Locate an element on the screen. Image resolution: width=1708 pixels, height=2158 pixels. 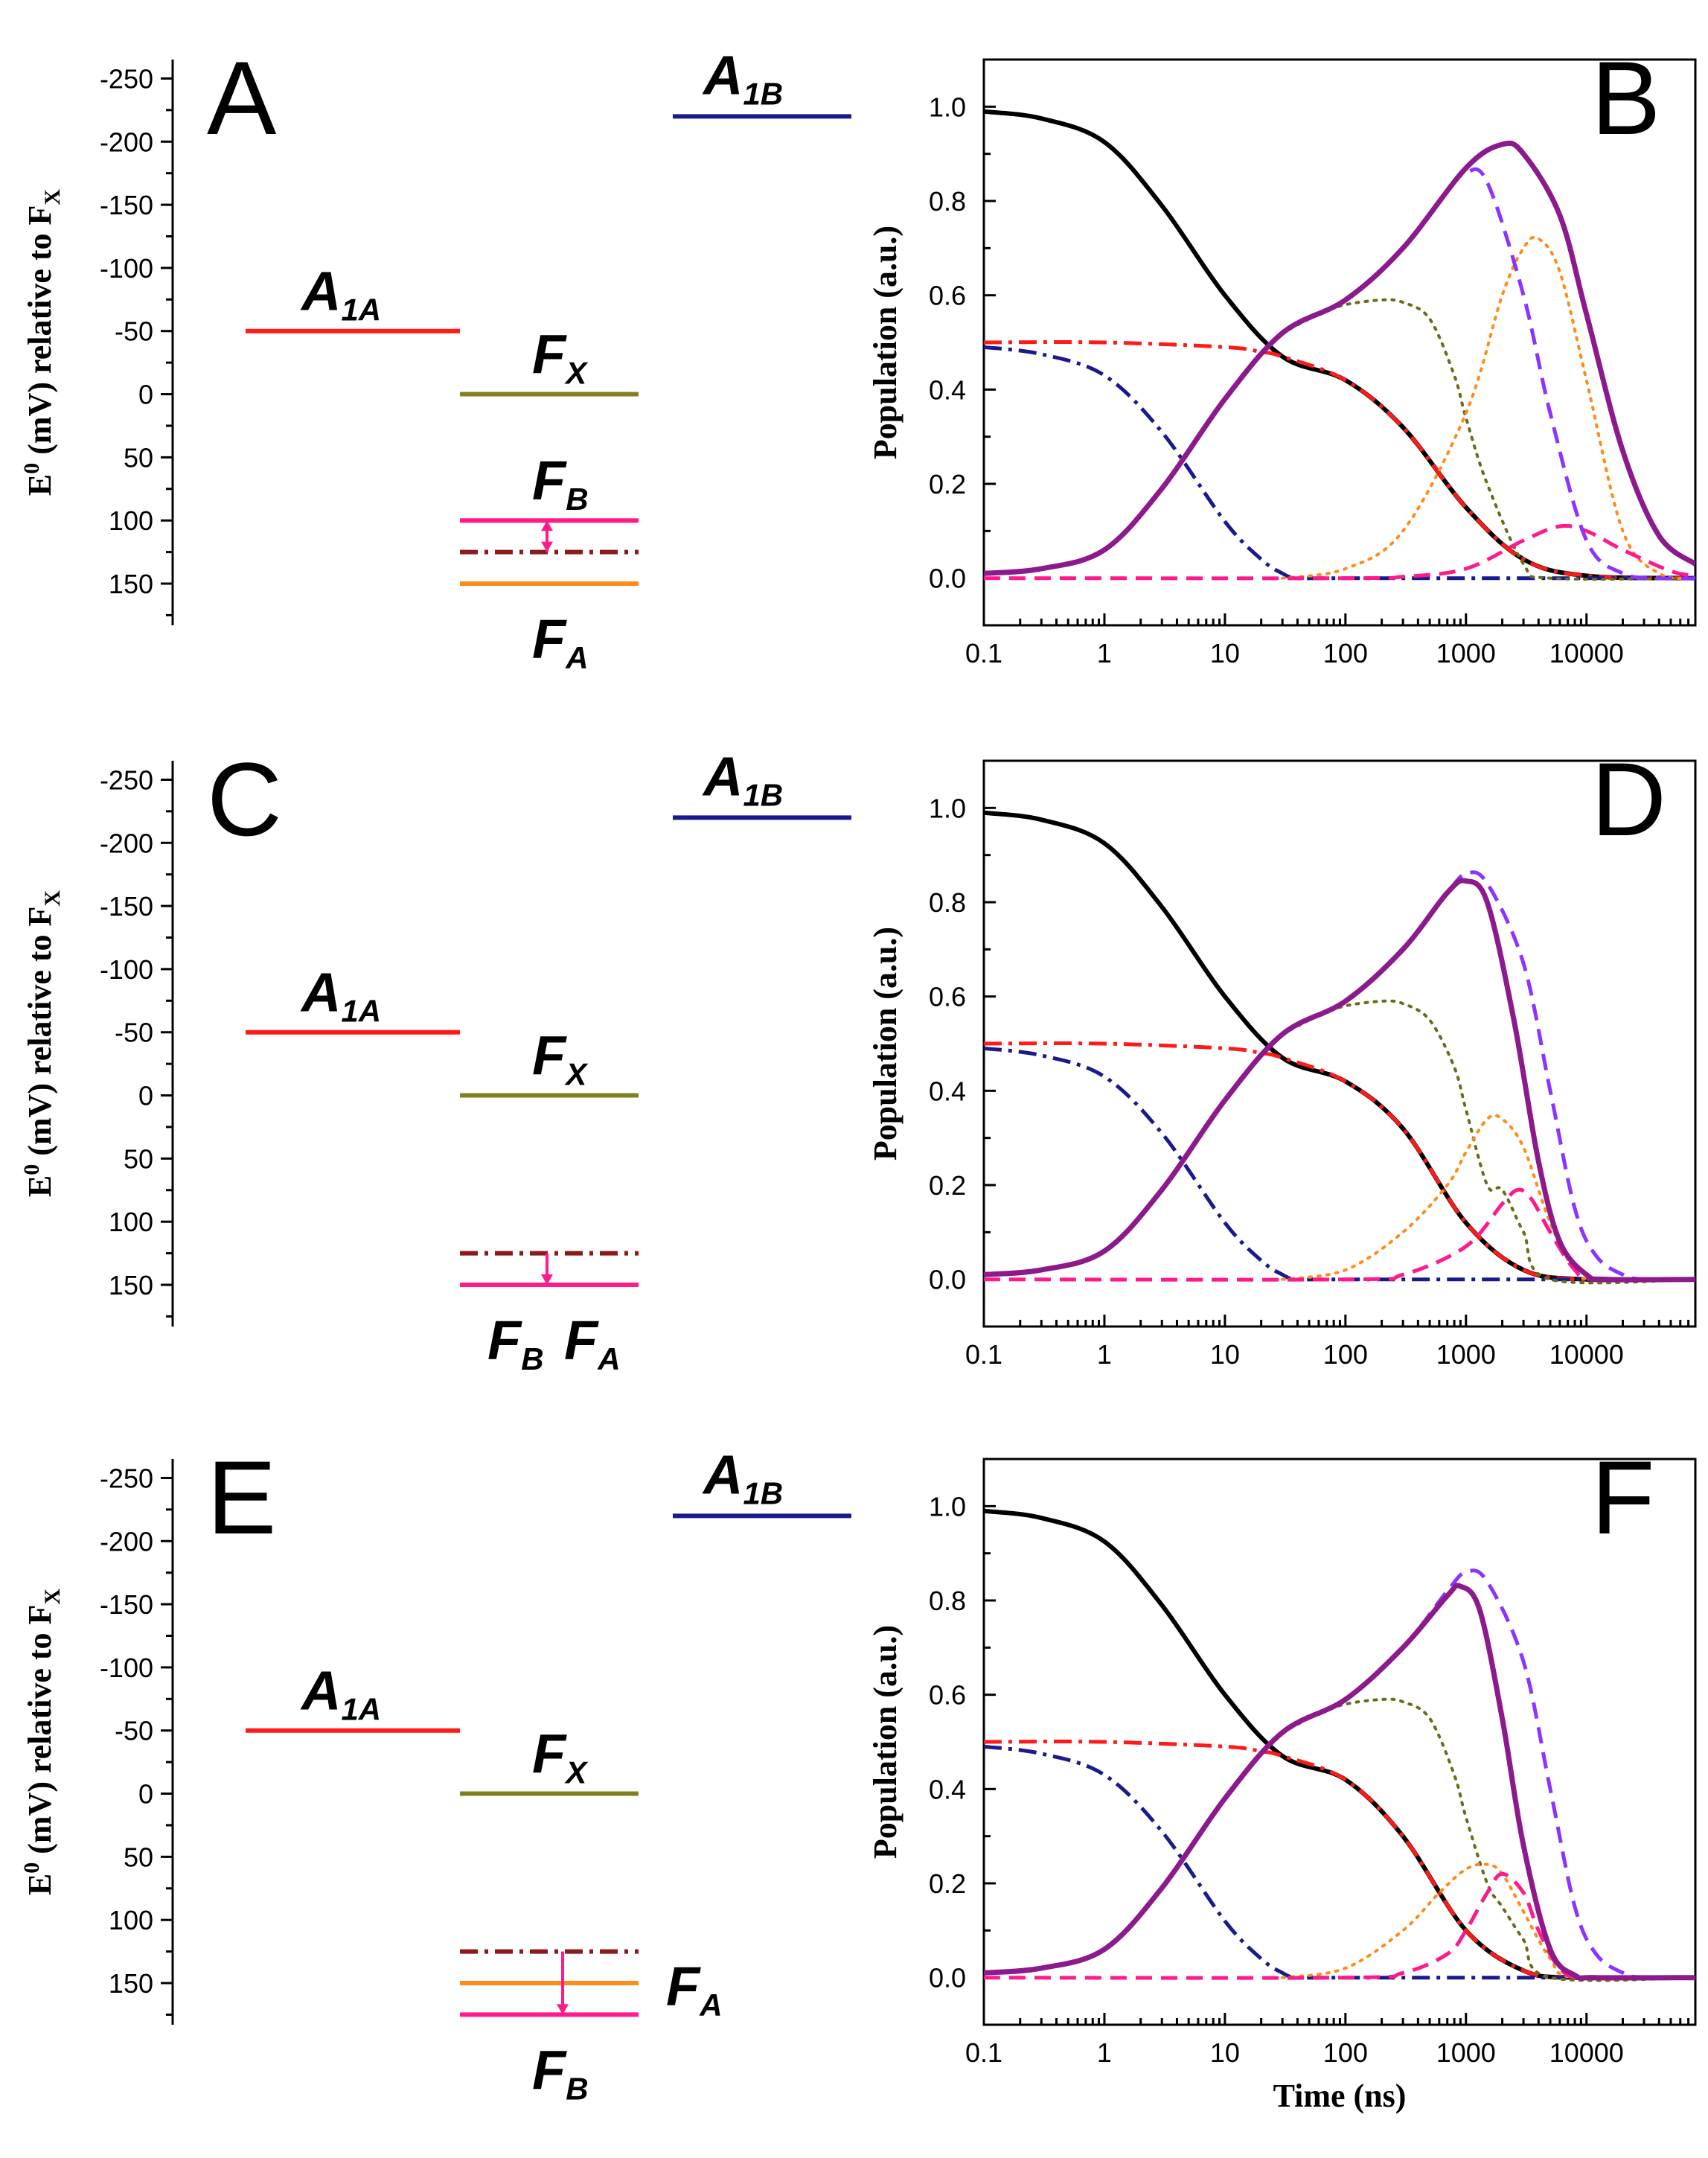
level-label-FX: FX is located at coordinates (560, 1059).